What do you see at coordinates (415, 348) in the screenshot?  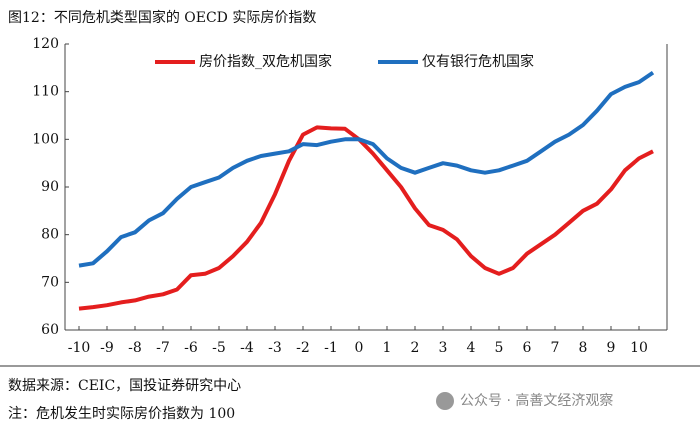 I see `x-tick-label: 2` at bounding box center [415, 348].